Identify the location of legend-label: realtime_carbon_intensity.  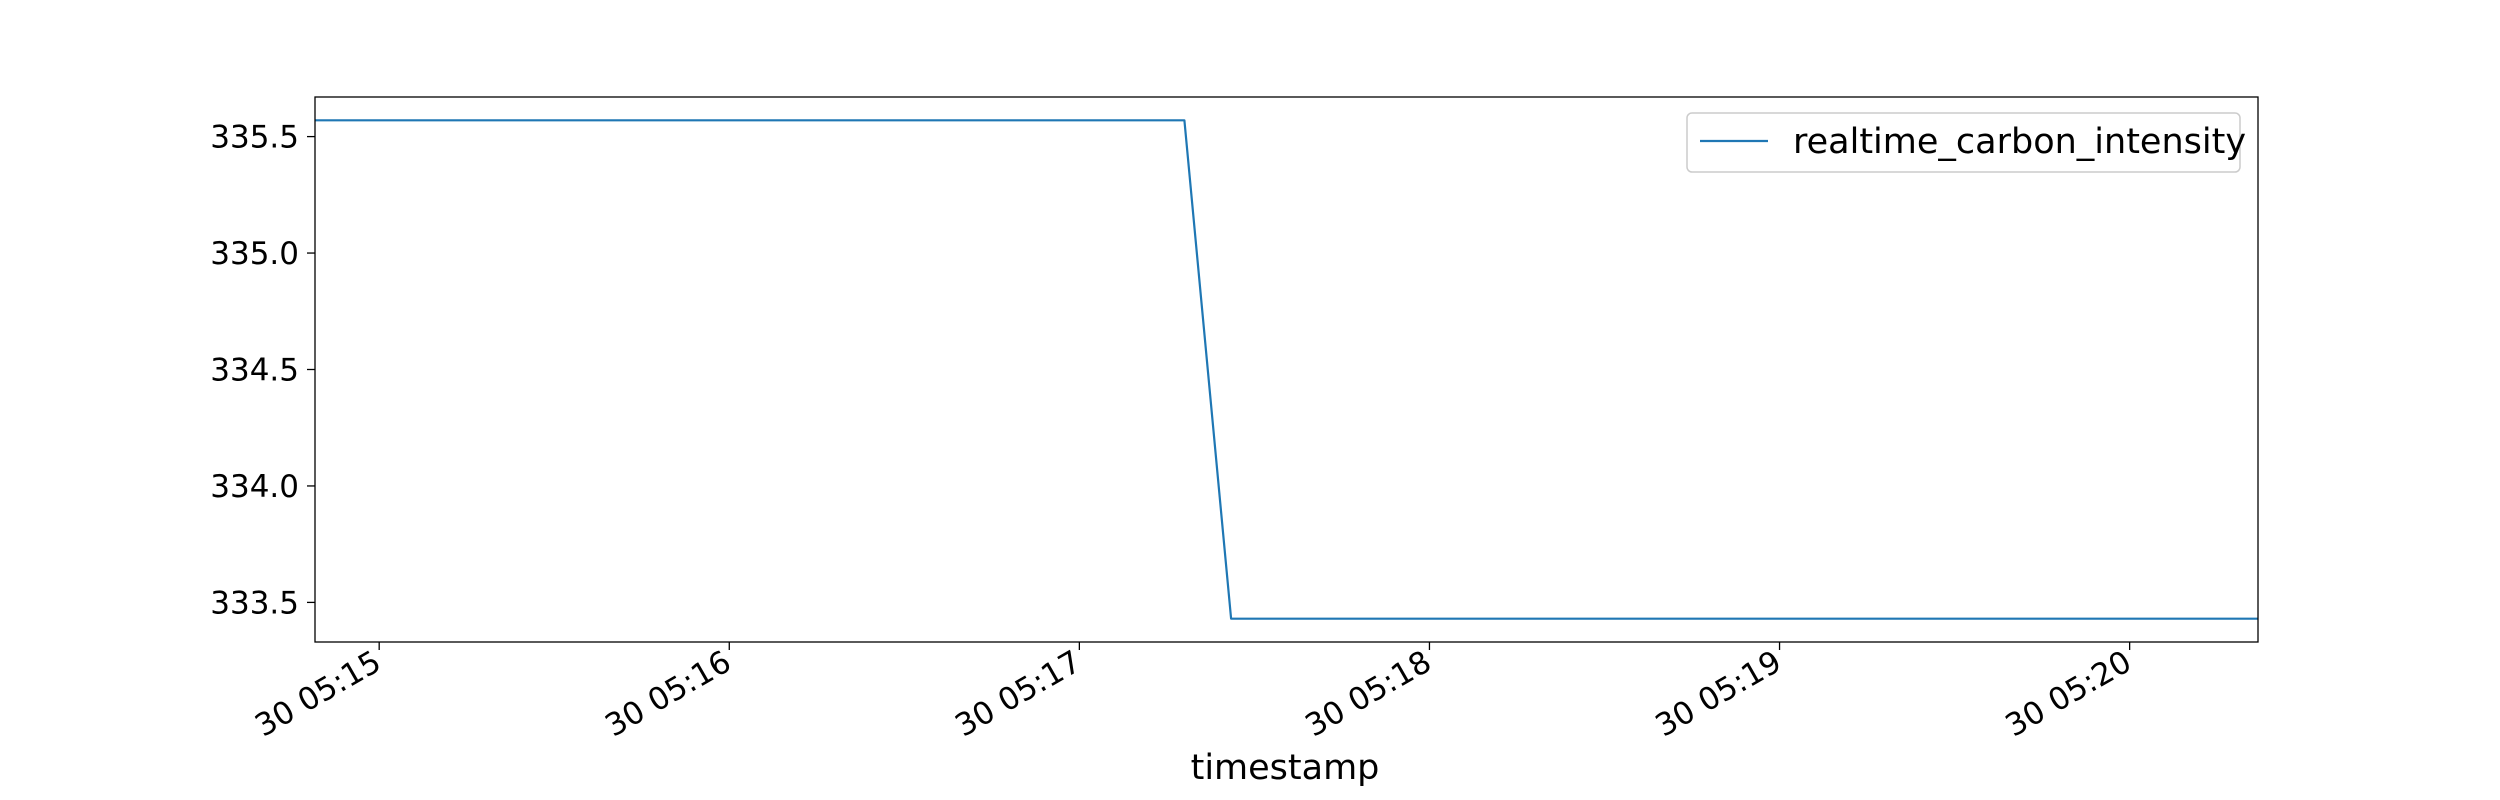
(2019, 142).